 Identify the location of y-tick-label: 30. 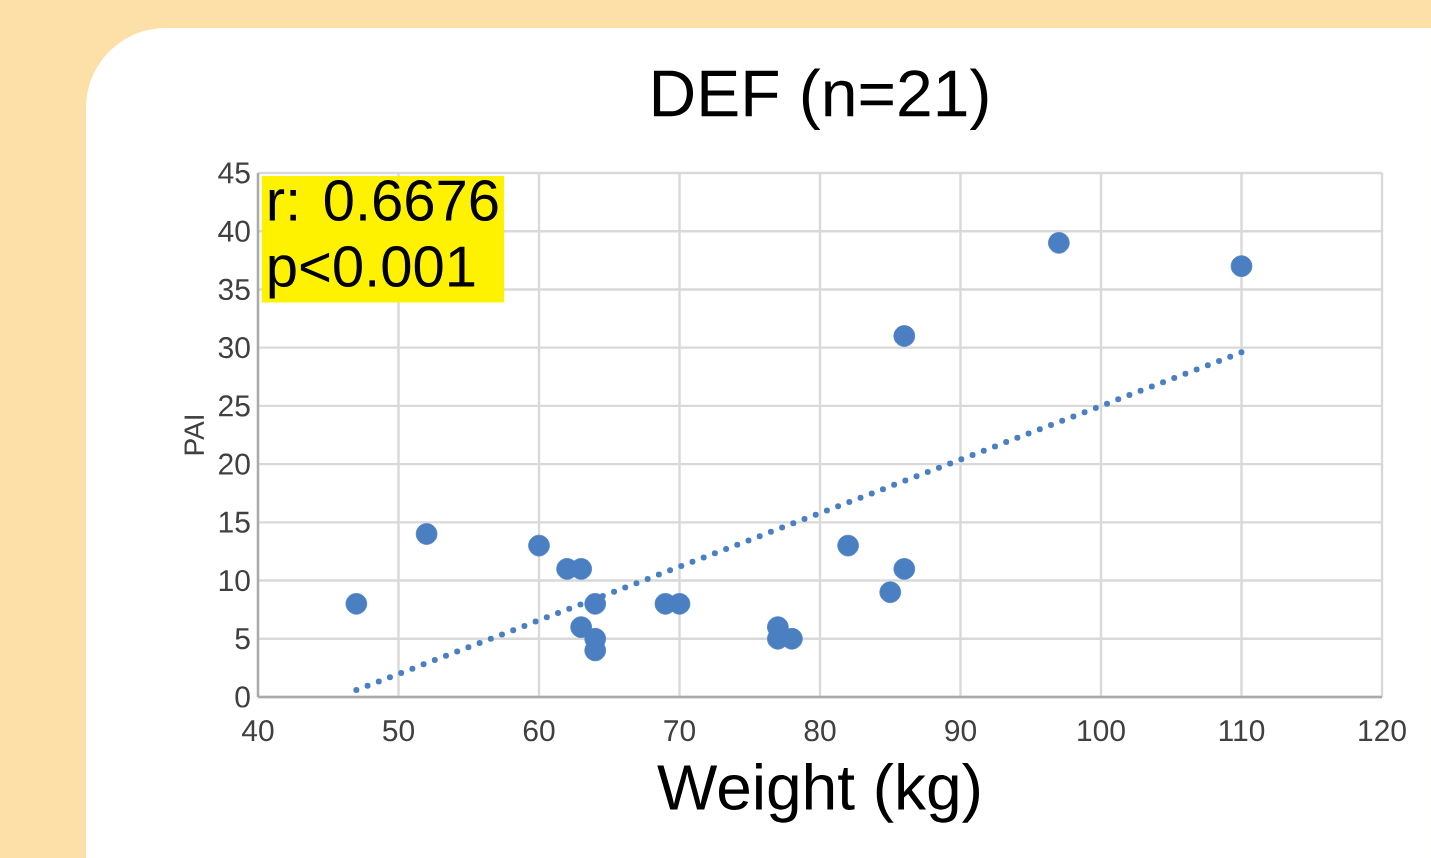
(234, 348).